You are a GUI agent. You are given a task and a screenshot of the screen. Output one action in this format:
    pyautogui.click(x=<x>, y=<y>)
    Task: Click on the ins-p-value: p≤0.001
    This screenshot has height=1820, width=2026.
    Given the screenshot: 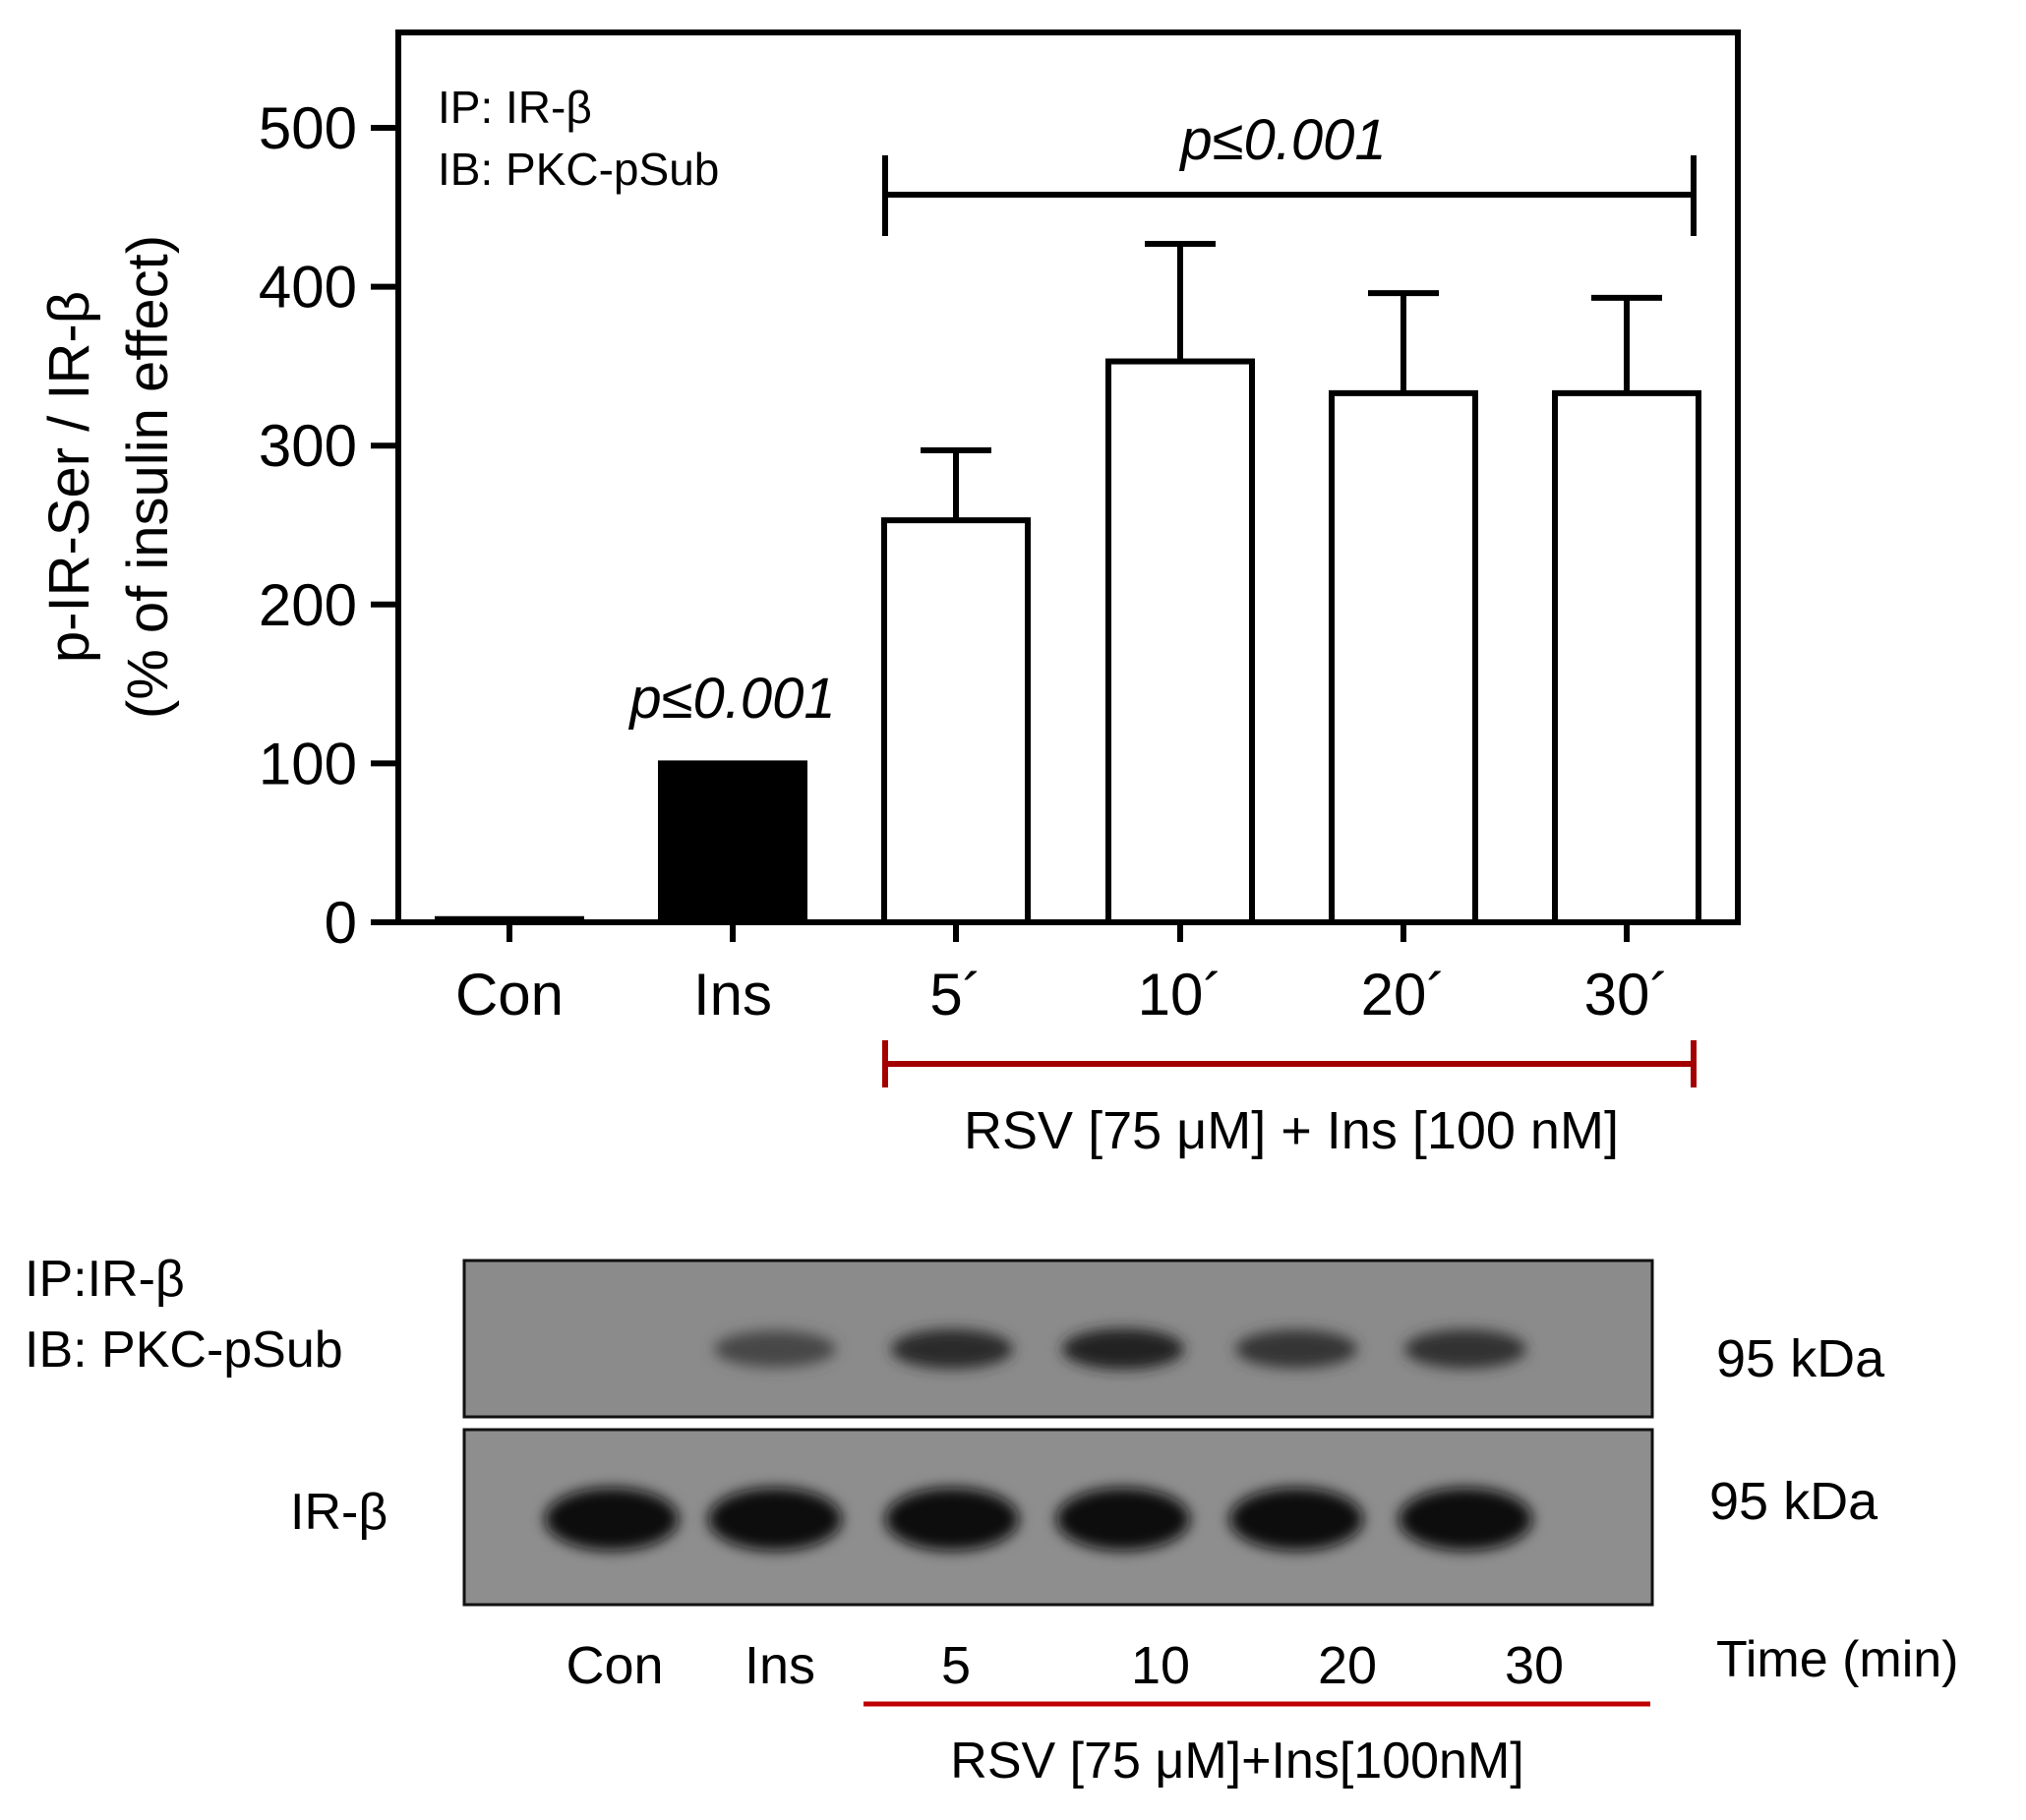 What is the action you would take?
    pyautogui.click(x=731, y=699)
    